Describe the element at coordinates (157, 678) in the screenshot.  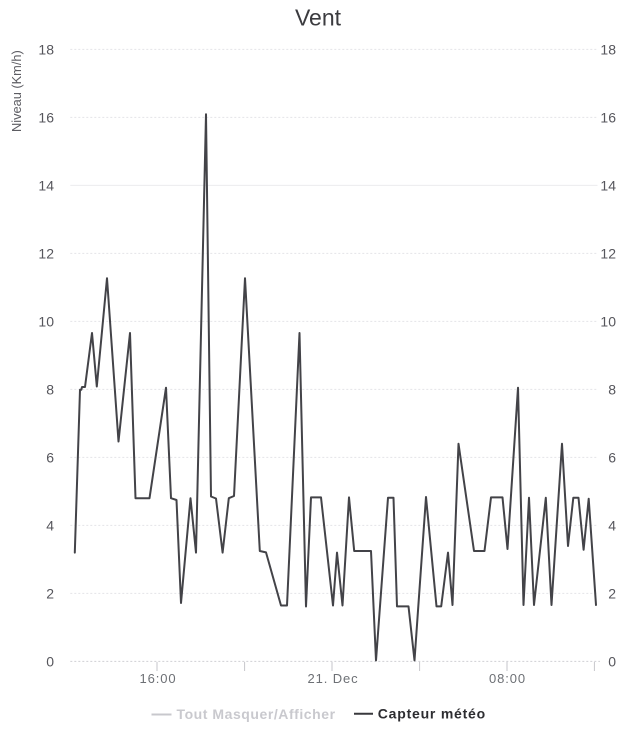
I see `svg-text: 16:00` at that location.